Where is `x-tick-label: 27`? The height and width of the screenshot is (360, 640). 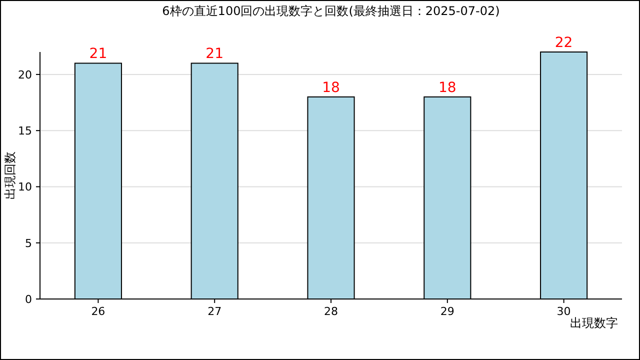
x-tick-label: 27 is located at coordinates (215, 311).